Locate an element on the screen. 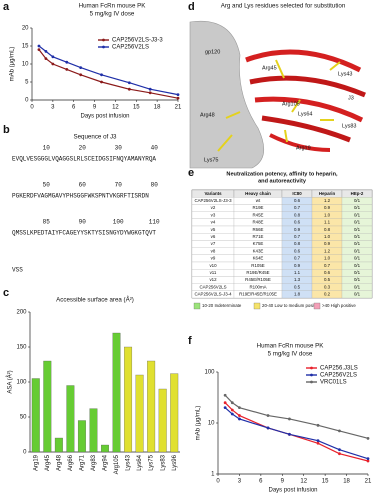 Image resolution: width=375 pixels, height=500 pixels. cell-text: K75E is located at coordinates (258, 243).